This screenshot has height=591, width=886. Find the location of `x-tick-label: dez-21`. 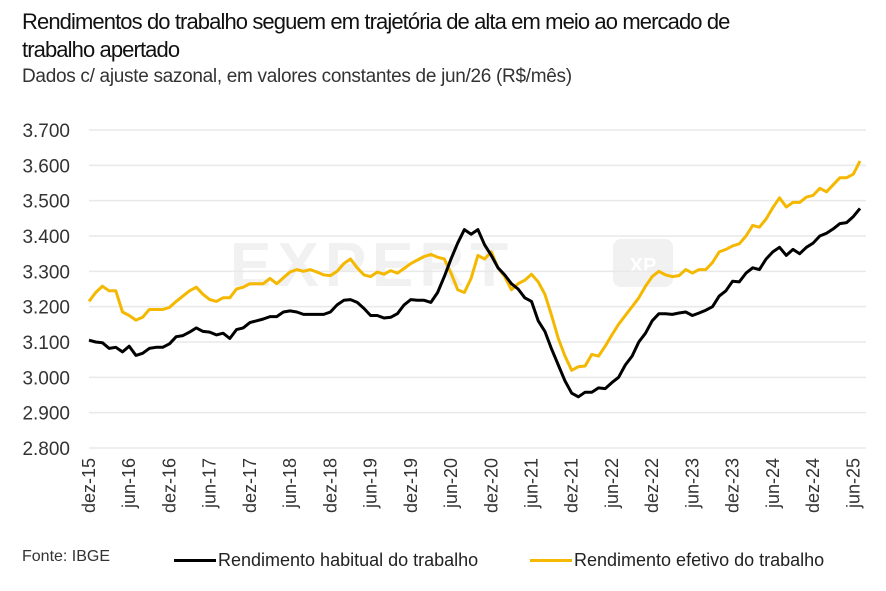

x-tick-label: dez-21 is located at coordinates (572, 485).